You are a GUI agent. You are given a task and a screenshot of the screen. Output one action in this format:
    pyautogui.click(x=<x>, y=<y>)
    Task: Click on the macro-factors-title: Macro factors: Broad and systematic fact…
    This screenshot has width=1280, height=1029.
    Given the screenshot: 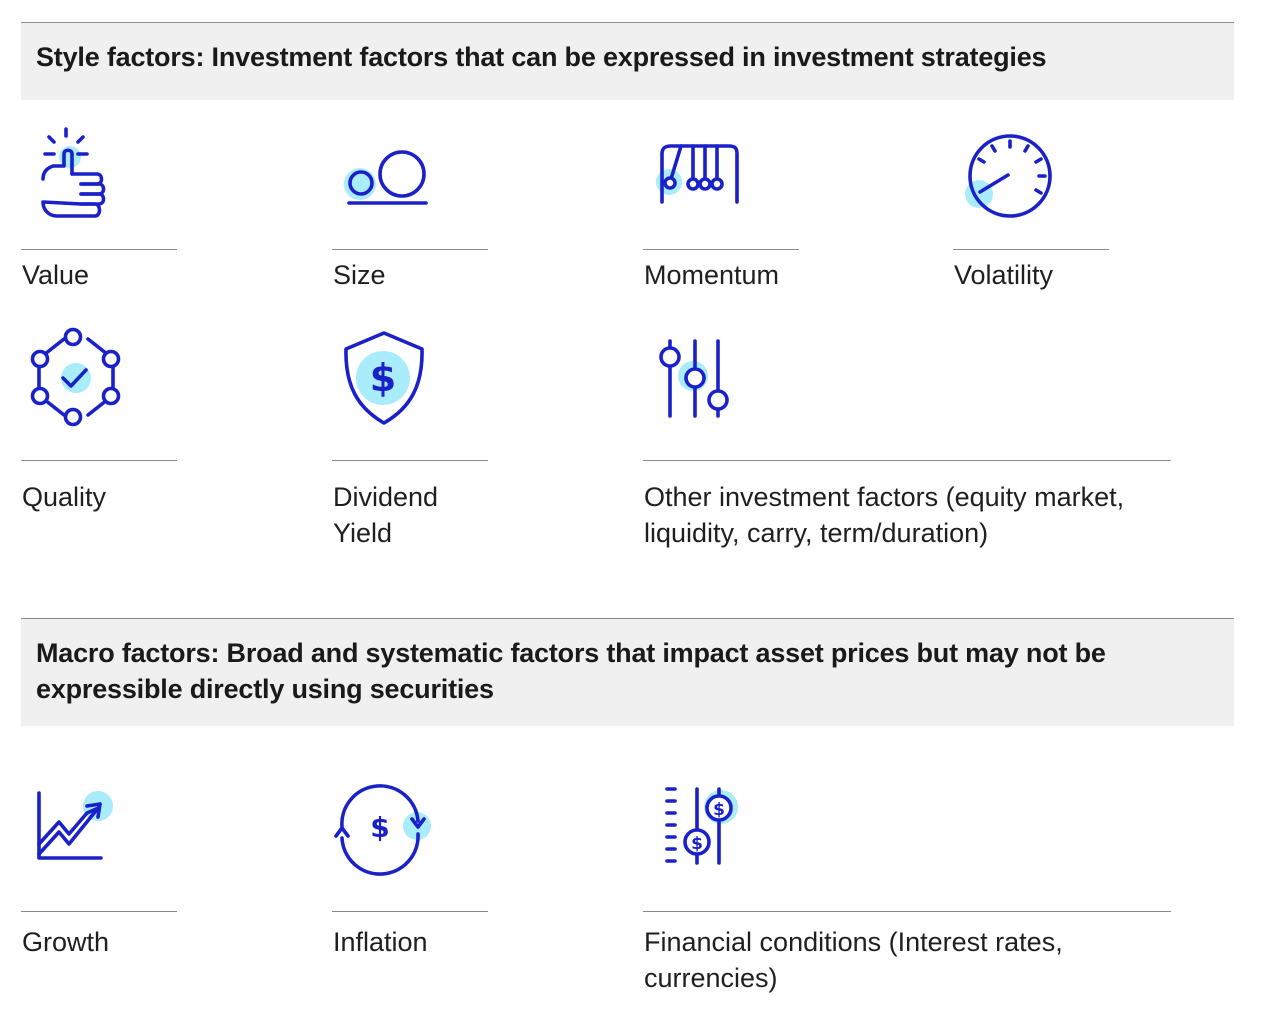 What is the action you would take?
    pyautogui.click(x=571, y=671)
    